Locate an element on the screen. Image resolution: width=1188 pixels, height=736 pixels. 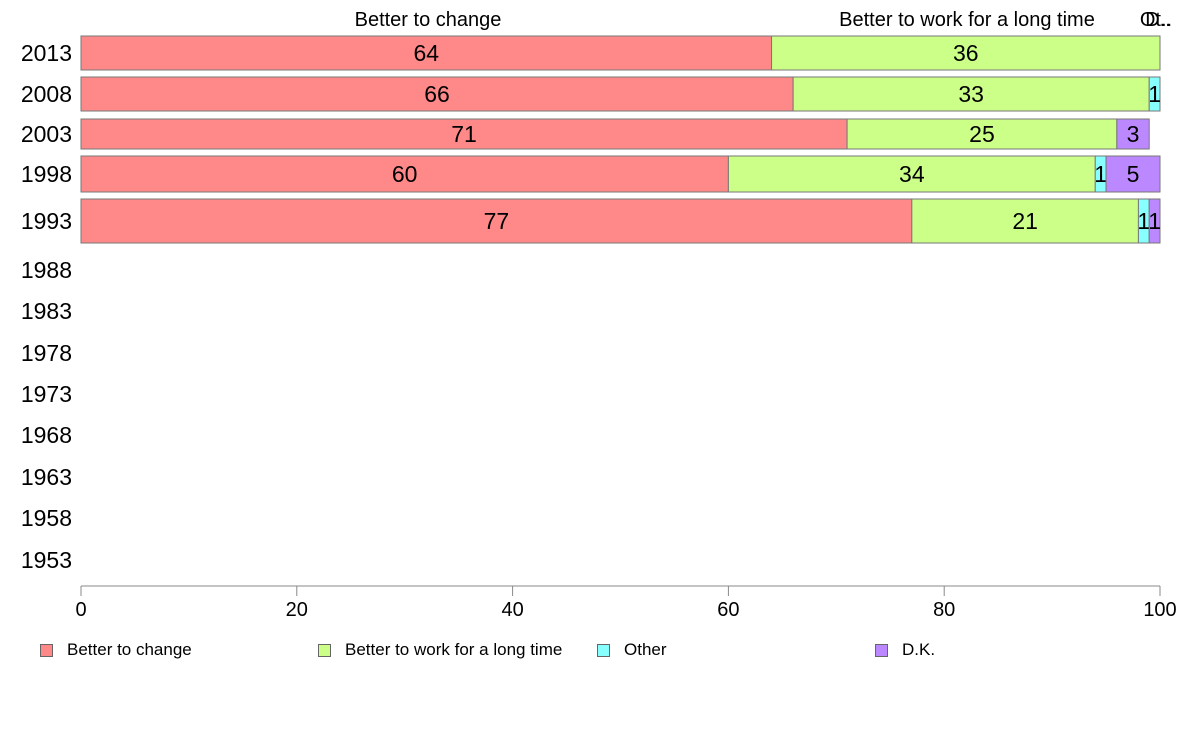
data-label-1993-series-1: 21 is located at coordinates (1025, 221).